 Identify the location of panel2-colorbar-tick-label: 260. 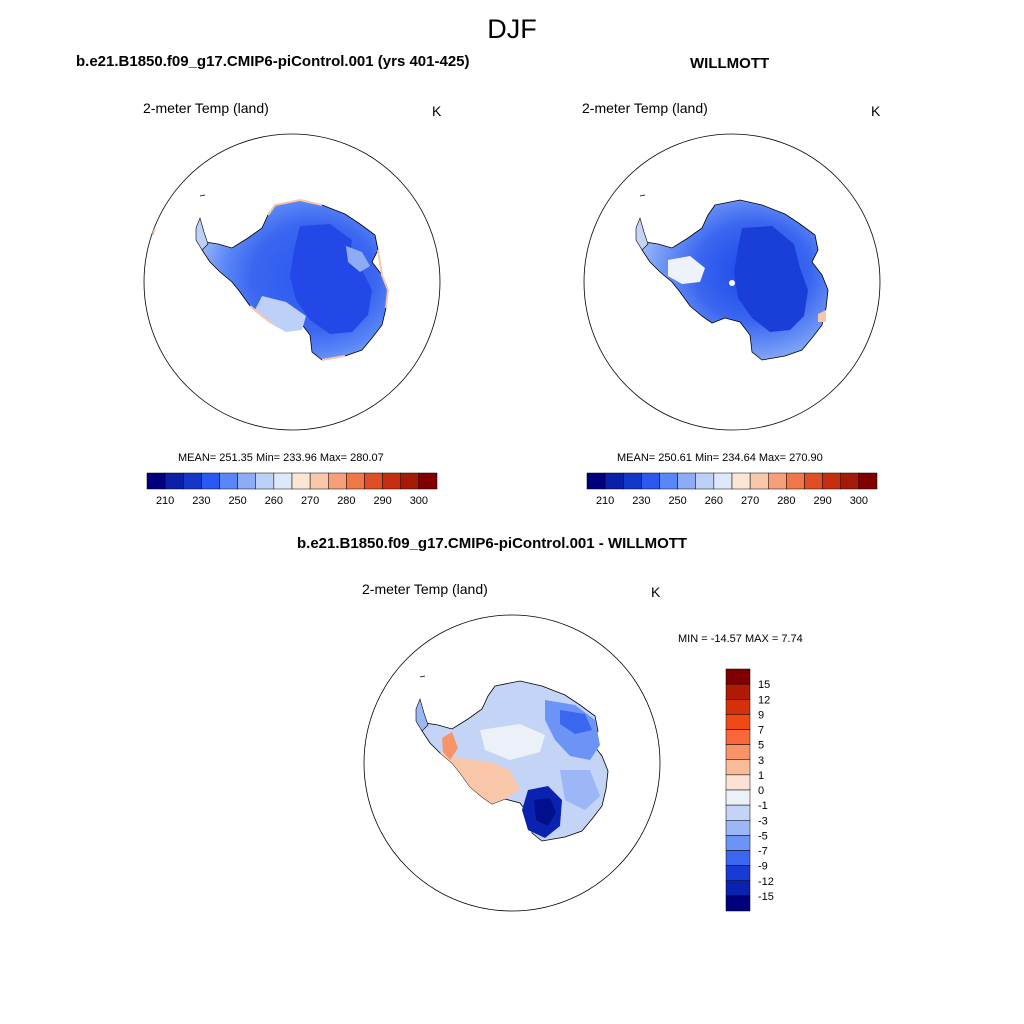
(714, 501).